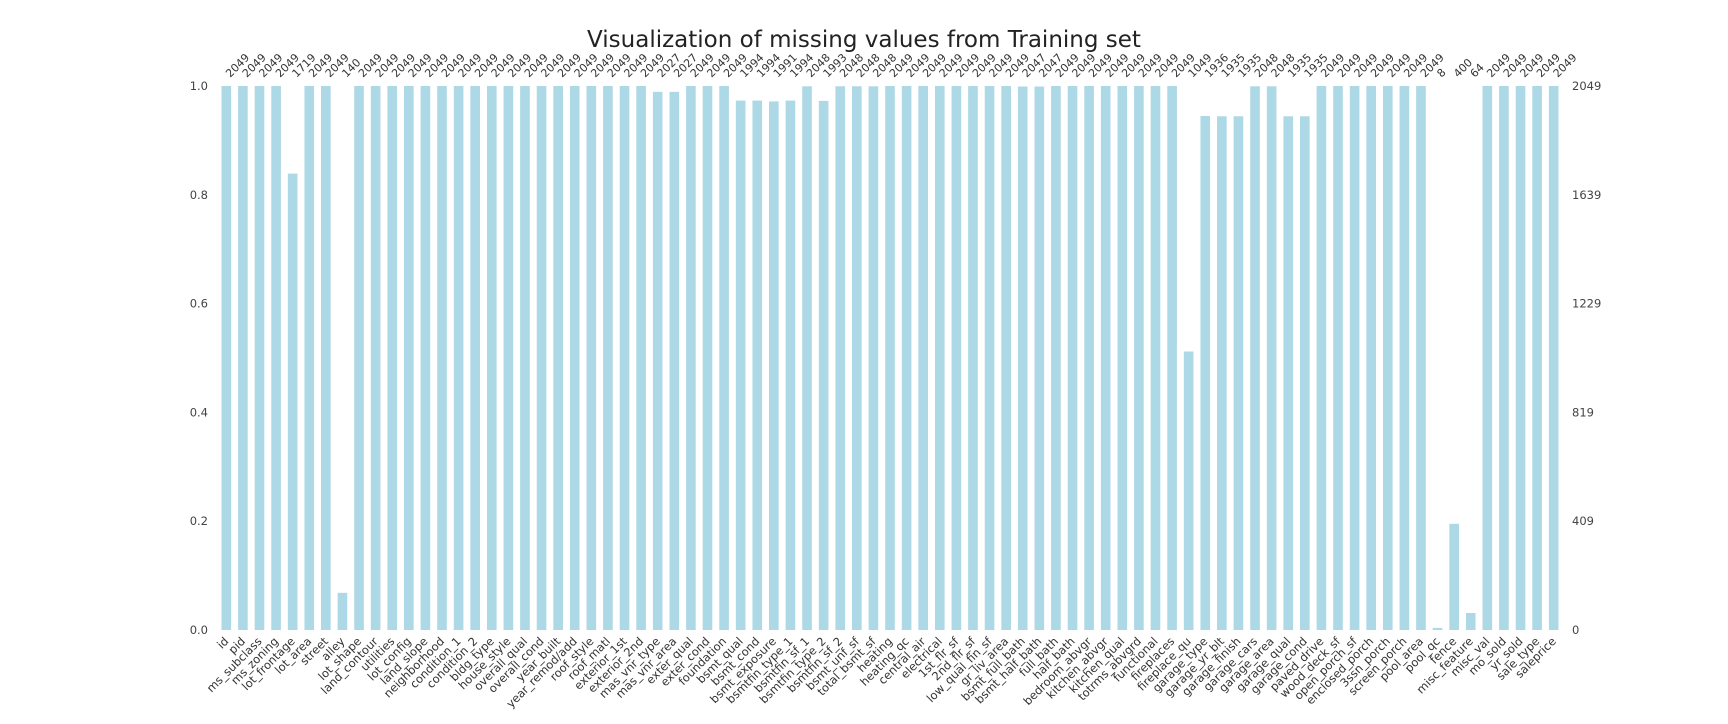 The image size is (1728, 724). I want to click on bar-heating_qc, so click(906, 358).